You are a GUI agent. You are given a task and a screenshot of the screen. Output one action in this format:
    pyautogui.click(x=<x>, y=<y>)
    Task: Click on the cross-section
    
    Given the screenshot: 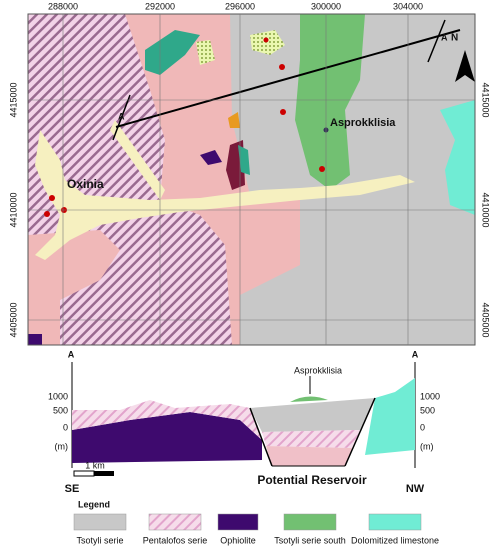 What is the action you would take?
    pyautogui.click(x=243, y=419)
    